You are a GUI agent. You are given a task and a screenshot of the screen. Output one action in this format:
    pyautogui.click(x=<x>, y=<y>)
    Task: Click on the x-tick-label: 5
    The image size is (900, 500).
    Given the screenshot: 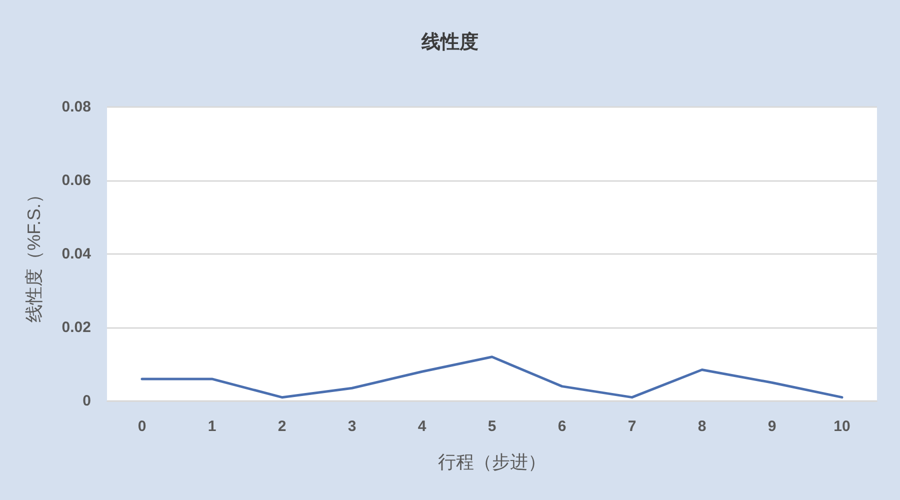 What is the action you would take?
    pyautogui.click(x=492, y=426)
    